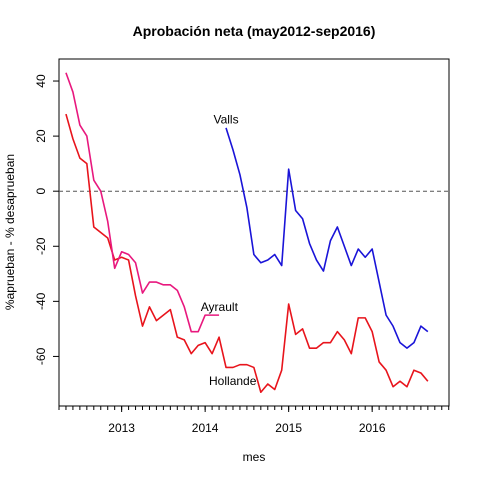 The height and width of the screenshot is (480, 480). I want to click on x-tick-label: 2015, so click(288, 428).